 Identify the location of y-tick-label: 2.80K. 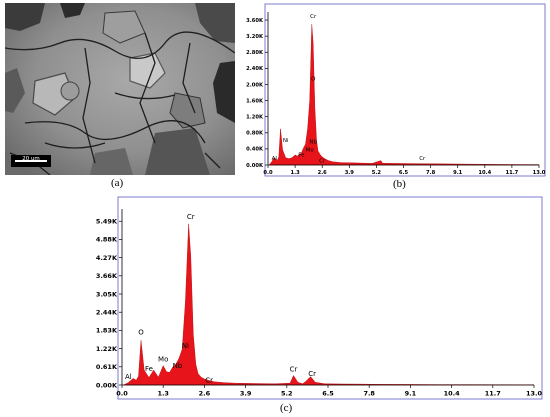
(255, 53).